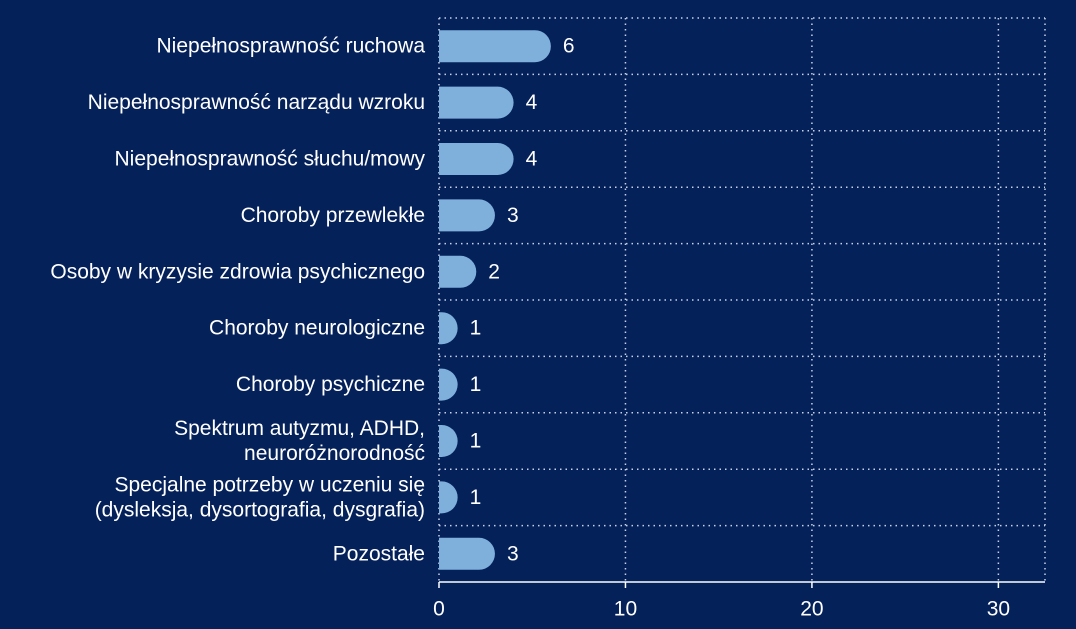  I want to click on category-label: Pozostałe, so click(379, 553).